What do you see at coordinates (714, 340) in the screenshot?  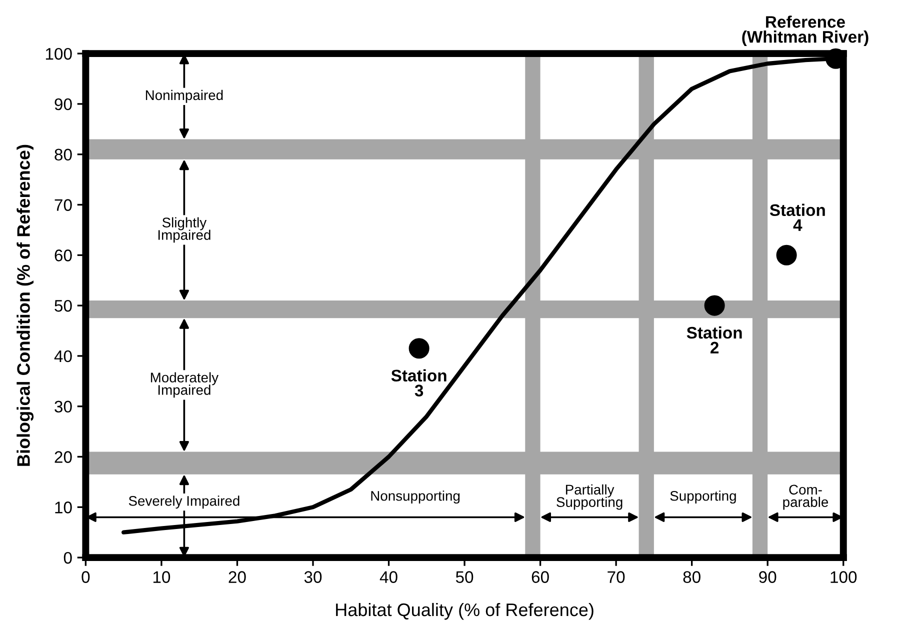 I see `annotation: Station 2` at bounding box center [714, 340].